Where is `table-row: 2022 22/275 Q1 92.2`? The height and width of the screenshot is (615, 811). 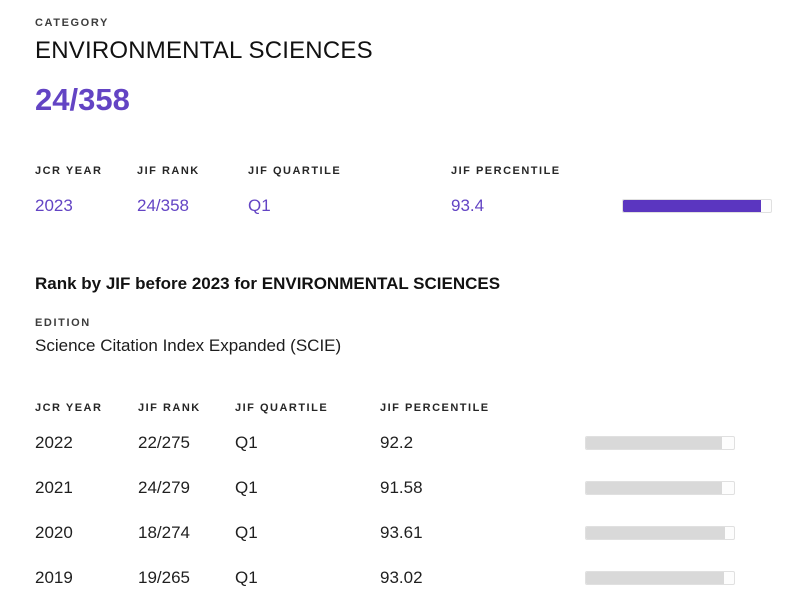 table-row: 2022 22/275 Q1 92.2 is located at coordinates (423, 442).